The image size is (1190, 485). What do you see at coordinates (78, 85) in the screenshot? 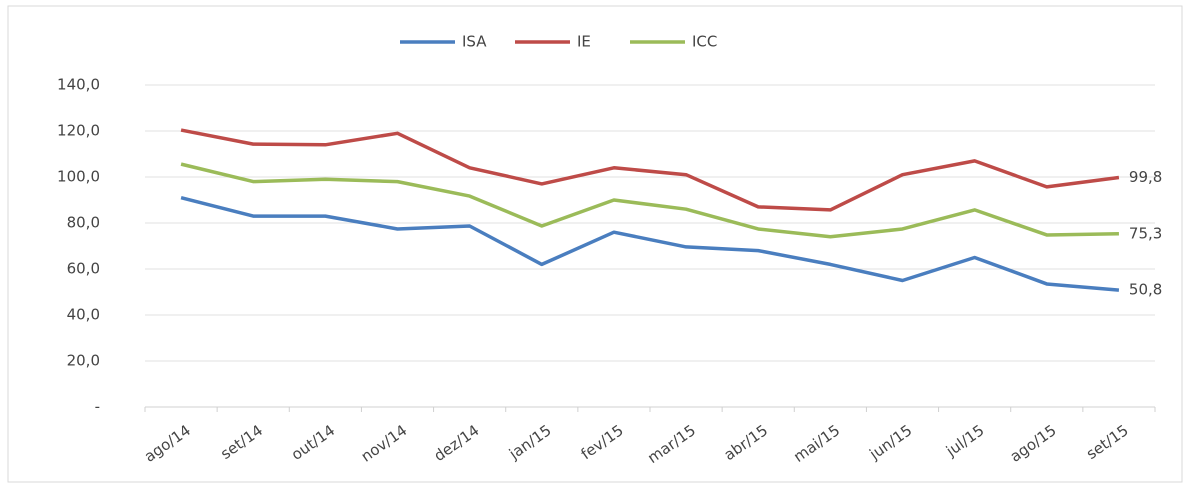
I see `y-tick-label: 140,0` at bounding box center [78, 85].